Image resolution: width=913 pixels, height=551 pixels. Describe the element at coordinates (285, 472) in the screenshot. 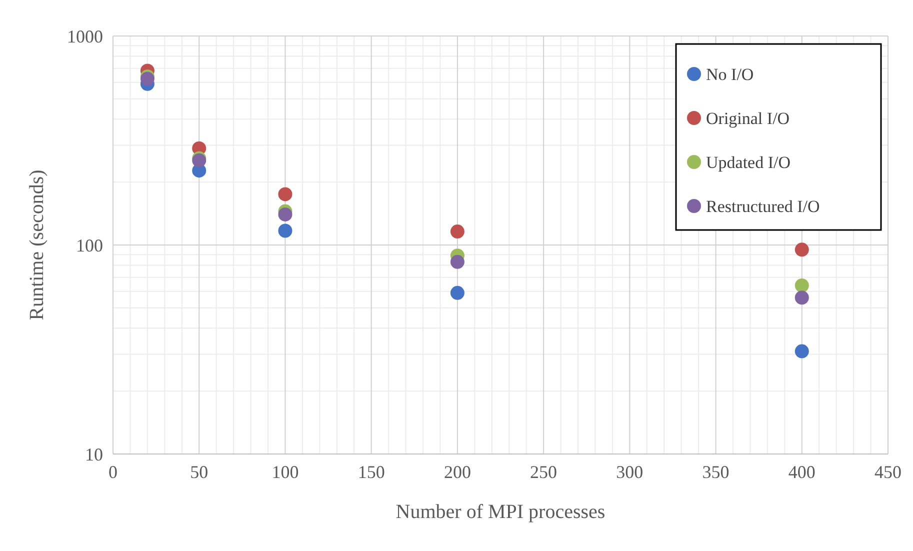

I see `x-tick-label: 100` at that location.